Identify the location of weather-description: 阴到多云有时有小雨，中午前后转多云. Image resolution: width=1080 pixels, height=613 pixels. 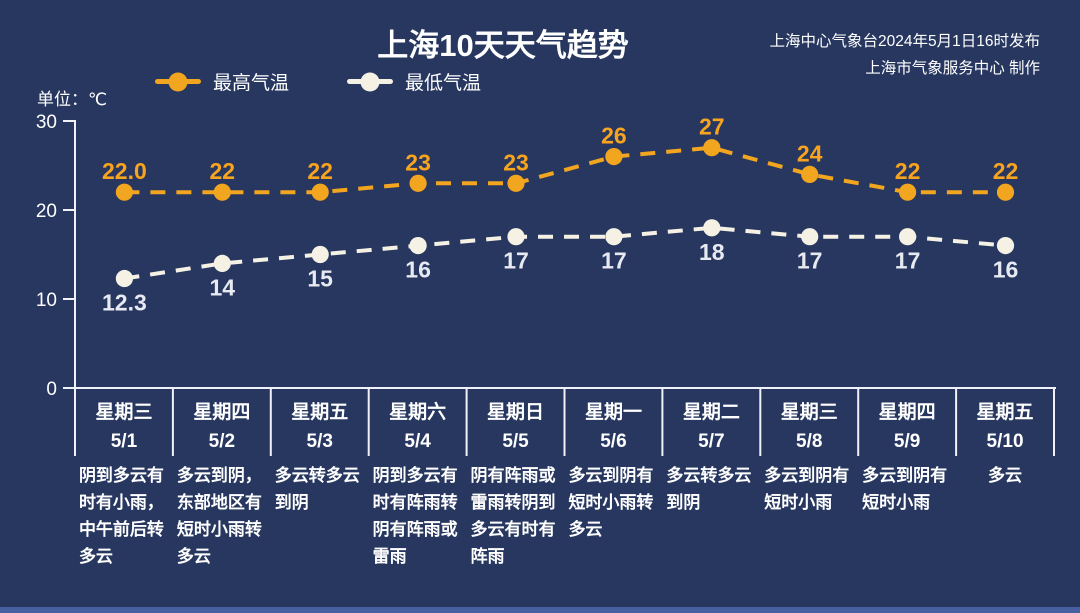
(121, 516).